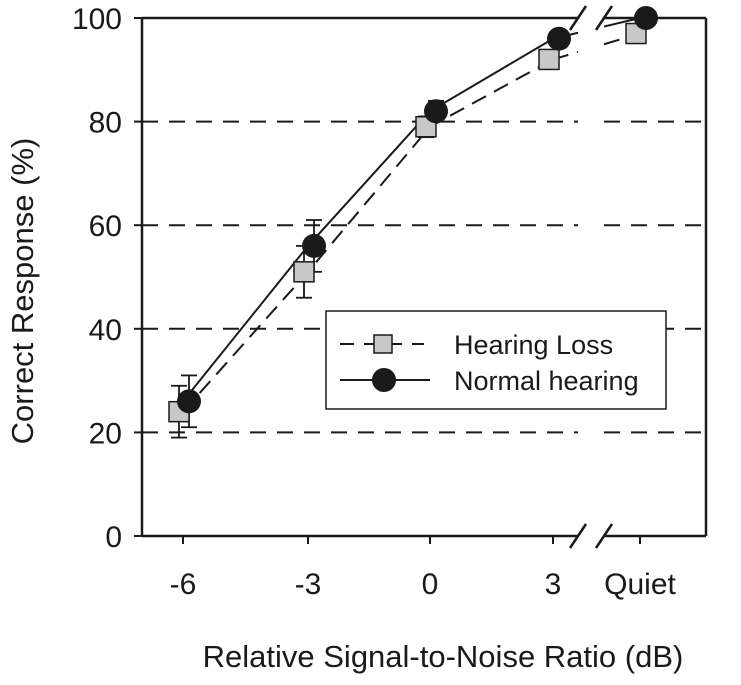  I want to click on x-tick-label: -6, so click(183, 584).